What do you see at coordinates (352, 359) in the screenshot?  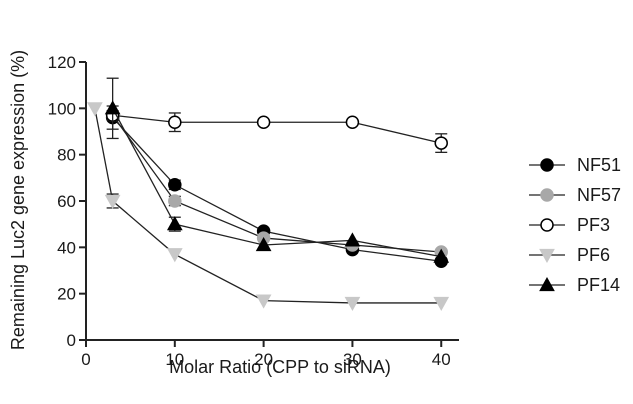 I see `x-tick-label: 30` at bounding box center [352, 359].